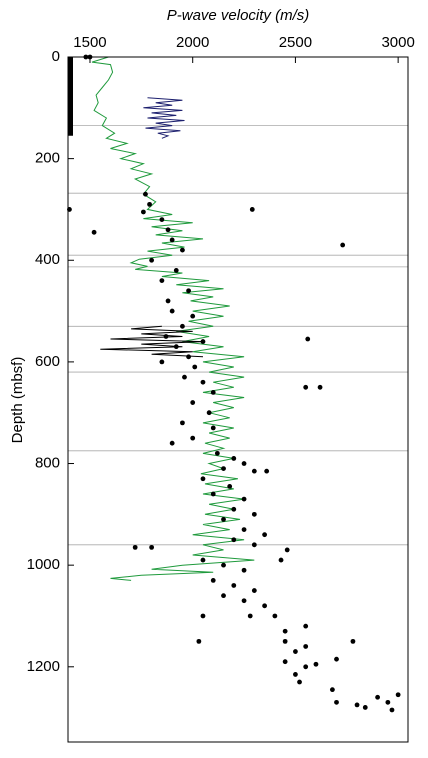 The width and height of the screenshot is (428, 758). I want to click on y-tick-label: 800, so click(47, 462).